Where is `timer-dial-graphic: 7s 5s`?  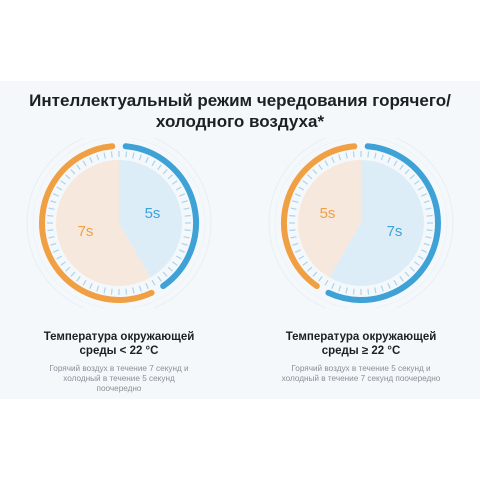 timer-dial-graphic: 7s 5s is located at coordinates (119, 223).